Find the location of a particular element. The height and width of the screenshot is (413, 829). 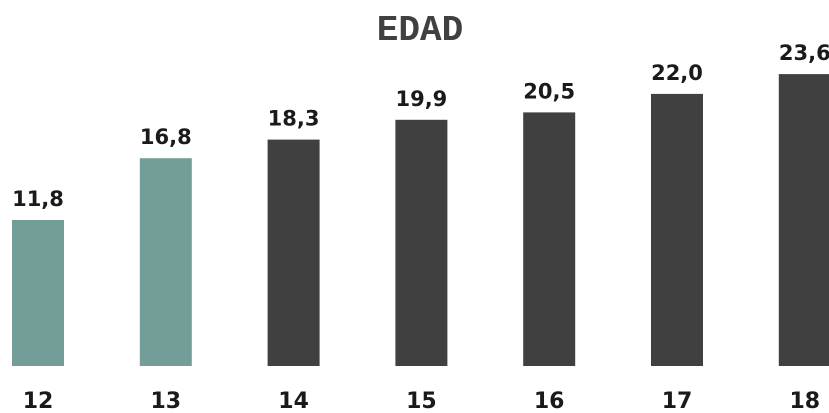

chart-title: EDAD is located at coordinates (420, 30).